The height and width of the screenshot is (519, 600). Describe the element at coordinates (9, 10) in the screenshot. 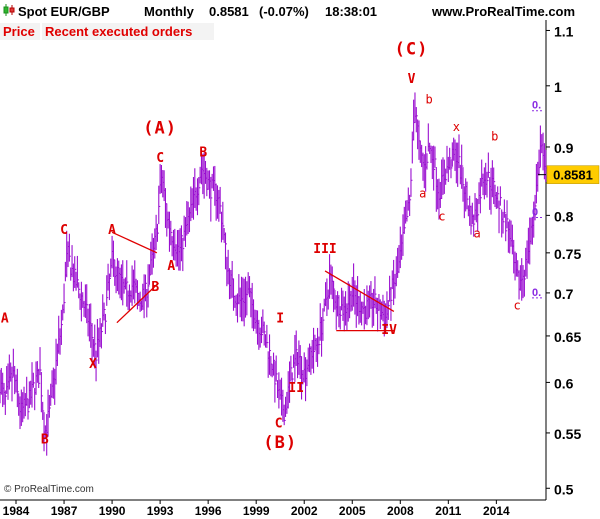

I see `candlestick-icon` at that location.